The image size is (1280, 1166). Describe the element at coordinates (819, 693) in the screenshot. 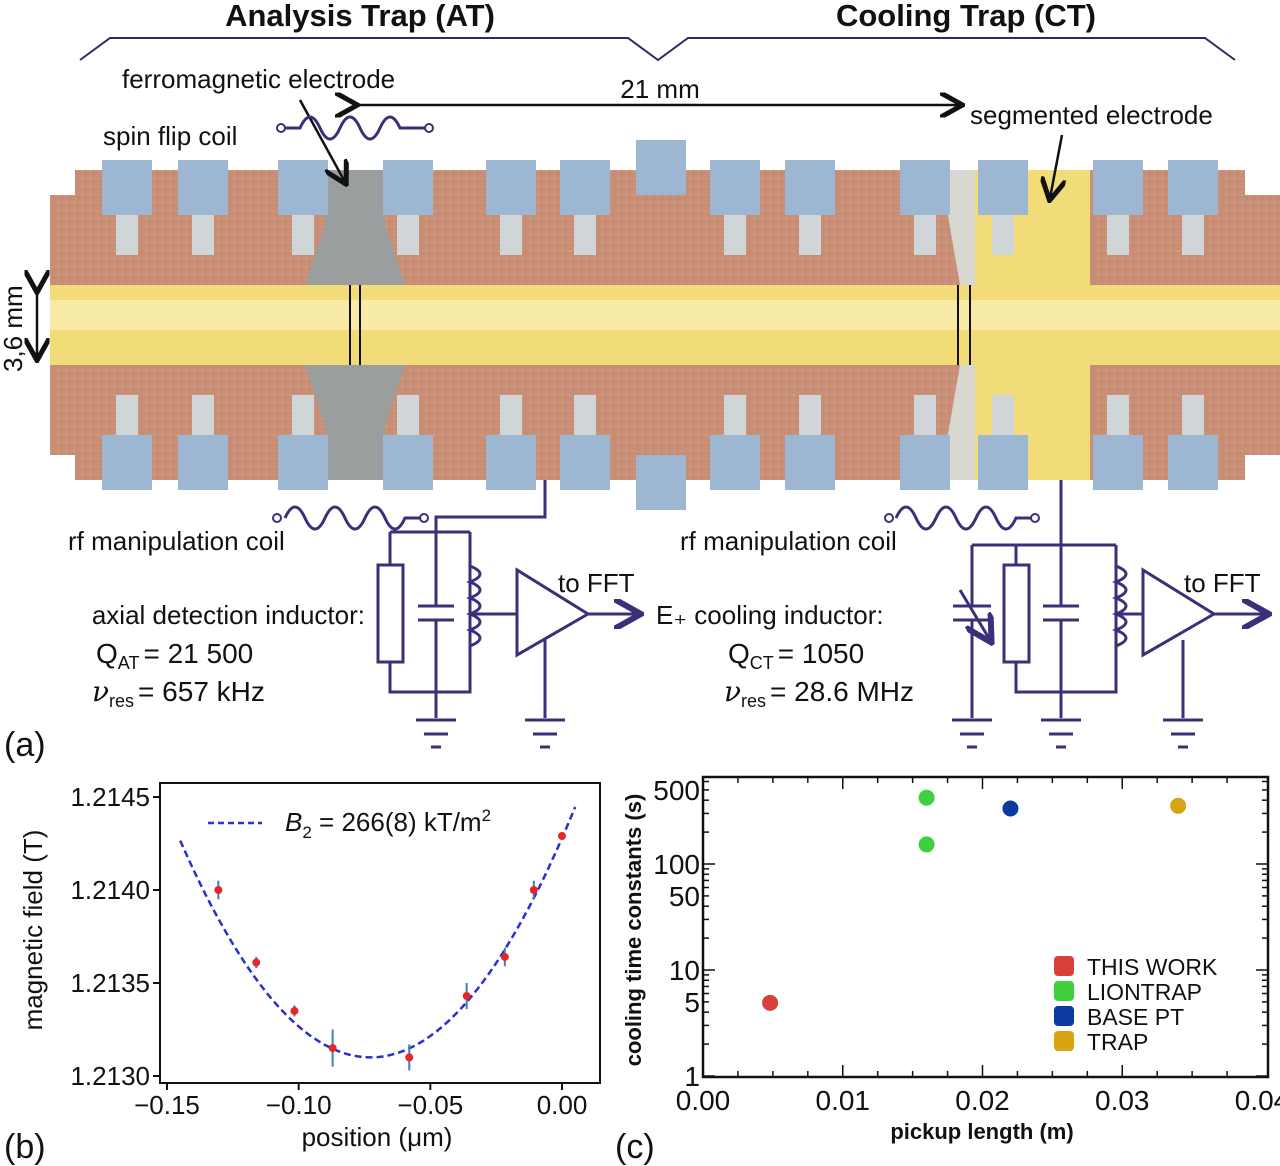

I see `nu-res-ct: νres = 28.6 MHz` at that location.